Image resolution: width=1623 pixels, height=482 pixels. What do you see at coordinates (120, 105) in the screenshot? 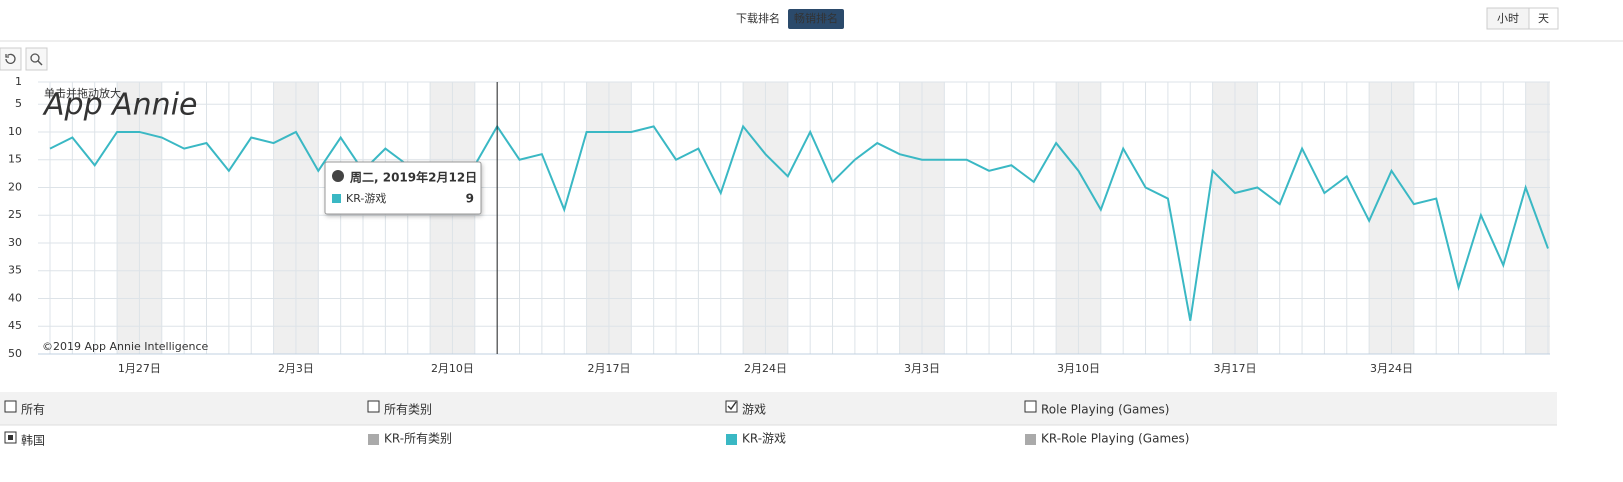
I see `watermark: App Annie` at bounding box center [120, 105].